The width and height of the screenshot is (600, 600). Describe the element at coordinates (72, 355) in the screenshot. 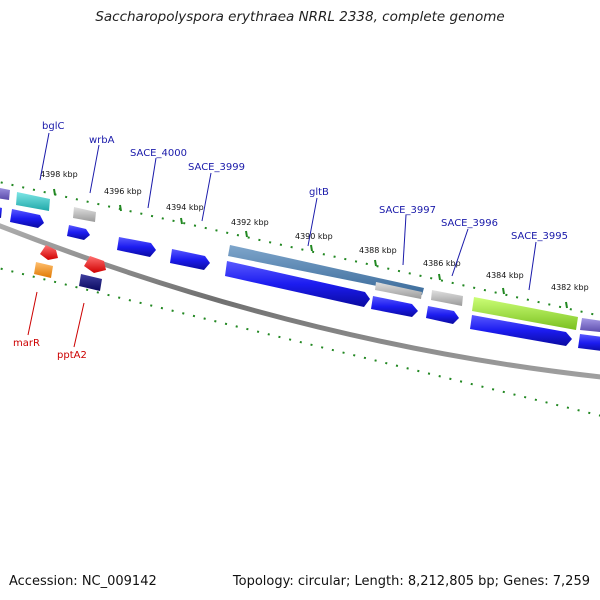

I see `gene-label-ppta2: pptA2` at that location.